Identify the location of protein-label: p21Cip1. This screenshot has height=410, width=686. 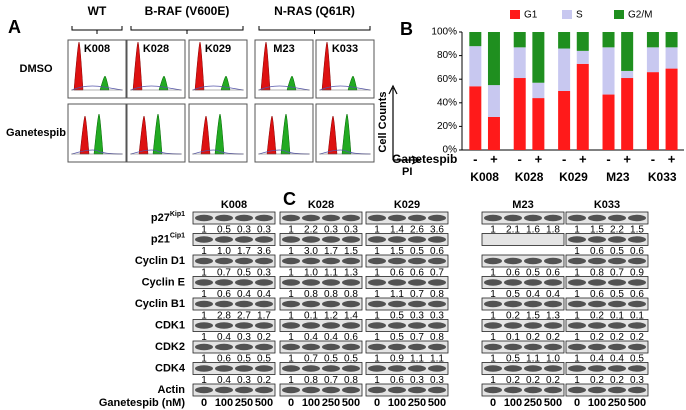
(168, 238).